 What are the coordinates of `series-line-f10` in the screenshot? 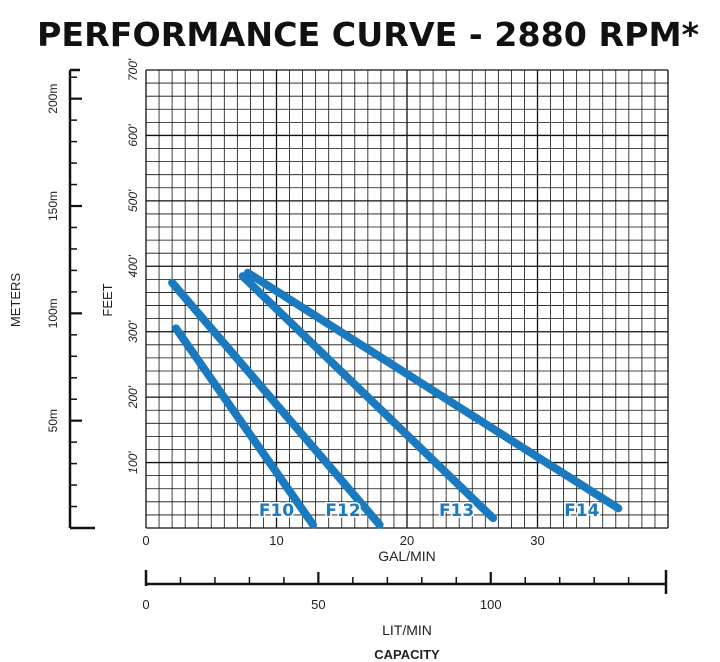 It's located at (245, 426).